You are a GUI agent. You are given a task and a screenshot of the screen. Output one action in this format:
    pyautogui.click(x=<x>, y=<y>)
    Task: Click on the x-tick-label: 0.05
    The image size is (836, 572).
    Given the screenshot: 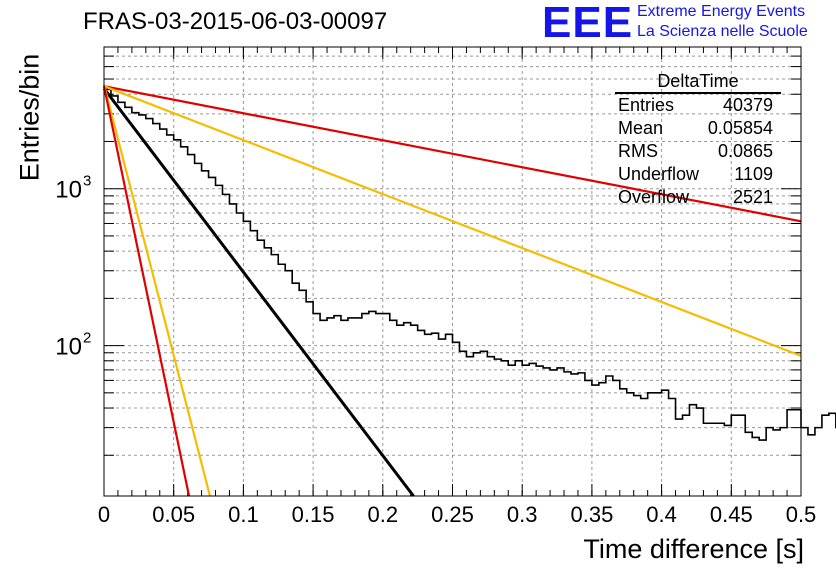 What is the action you would take?
    pyautogui.click(x=173, y=514)
    